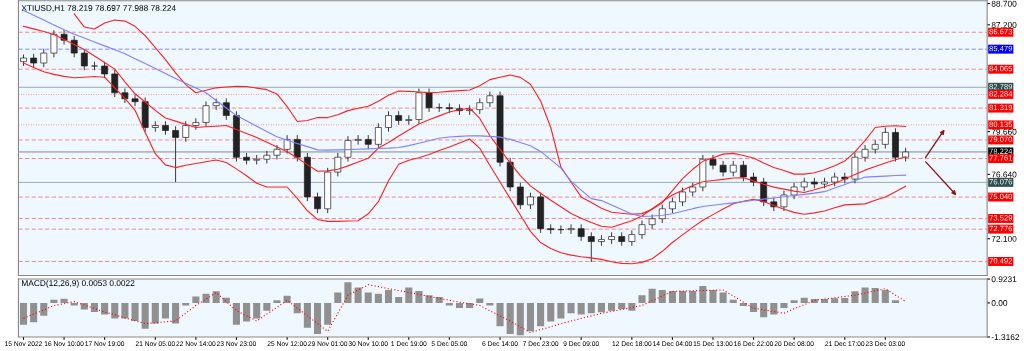 This screenshot has width=1024, height=351. I want to click on y-tick-label: -1.3162, so click(1005, 337).